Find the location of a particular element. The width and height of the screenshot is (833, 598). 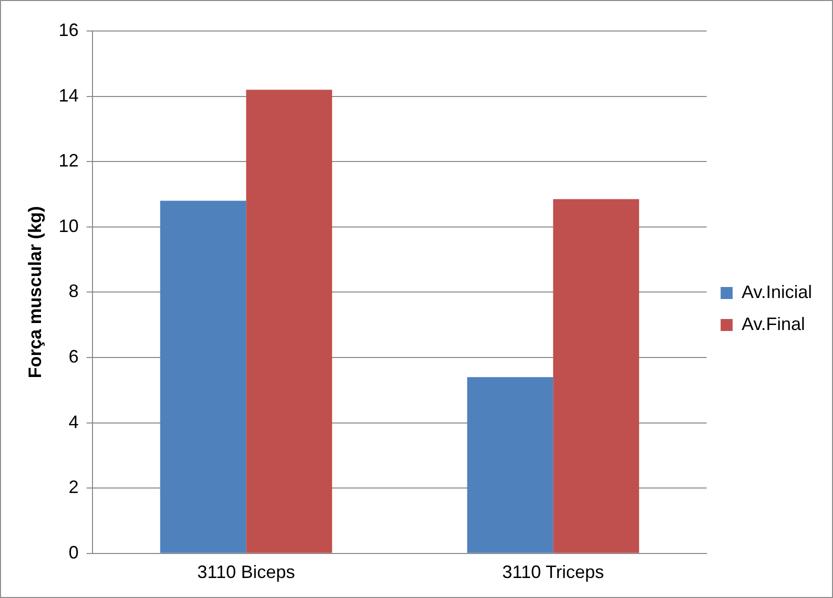

y-tick-label: 6 is located at coordinates (73, 356).